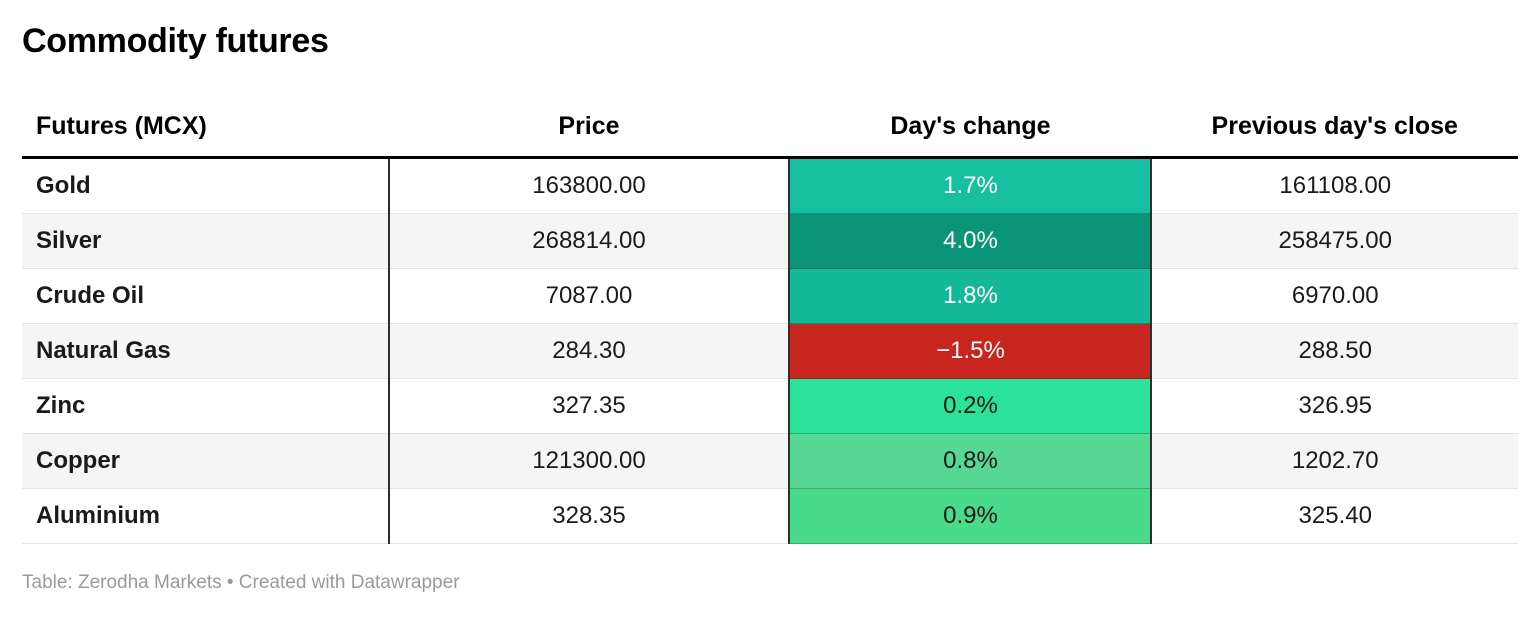 This screenshot has height=644, width=1540. I want to click on table-row-silver: Silver 268814.00 4.0% 258475.00, so click(770, 241).